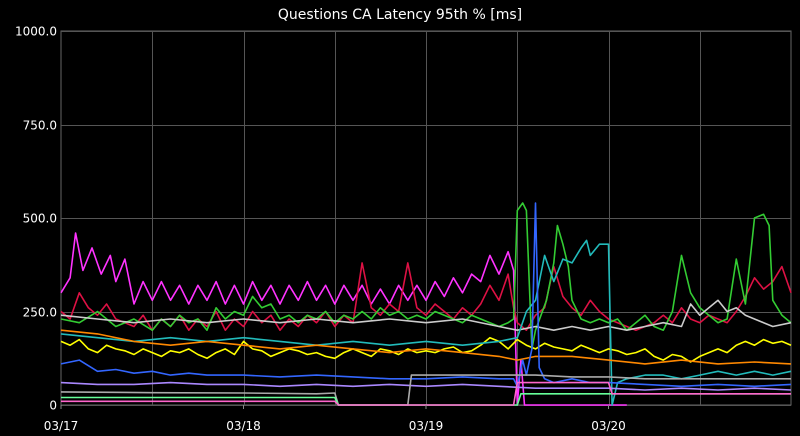  What do you see at coordinates (400, 15) in the screenshot?
I see `chart-title: Questions CA Latency 95th % [ms]` at bounding box center [400, 15].